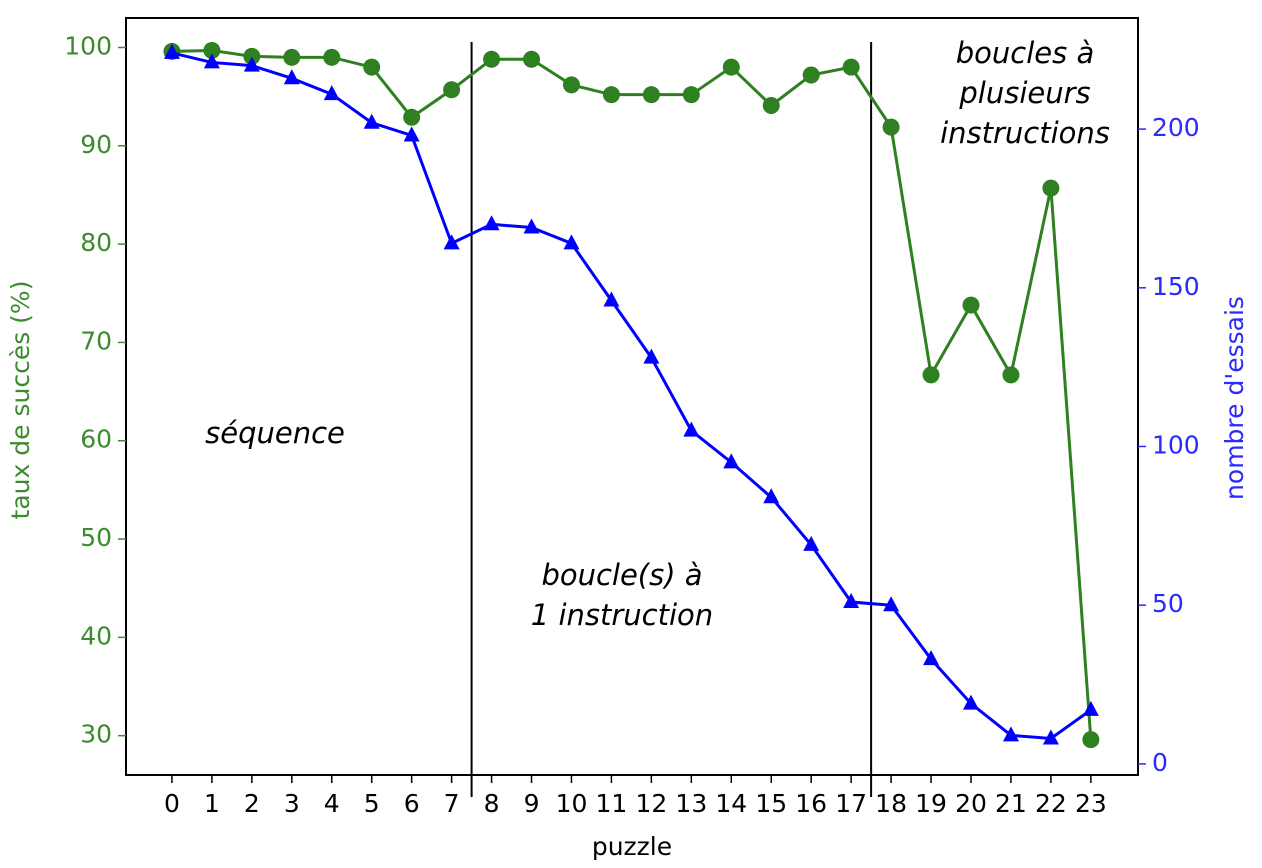 This screenshot has width=1262, height=868. I want to click on x-tick-label: 14, so click(731, 803).